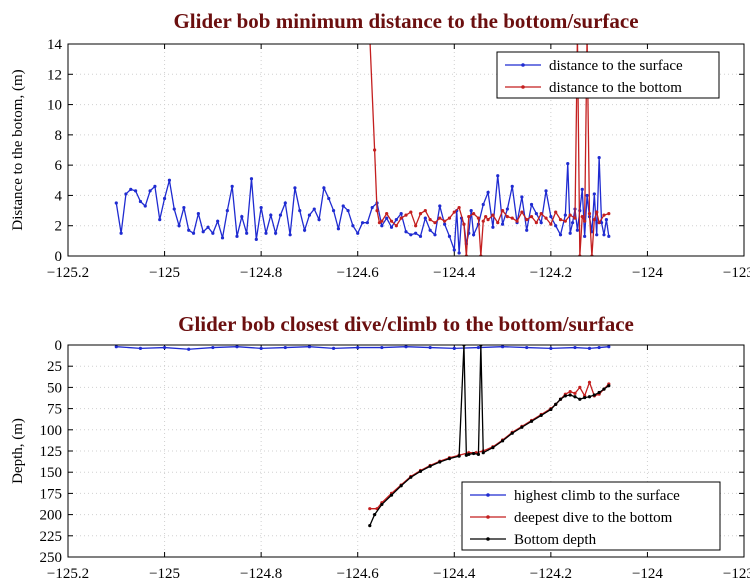 The image size is (750, 583). Describe the element at coordinates (736, 273) in the screenshot. I see `x-tick-label: −123.8` at that location.